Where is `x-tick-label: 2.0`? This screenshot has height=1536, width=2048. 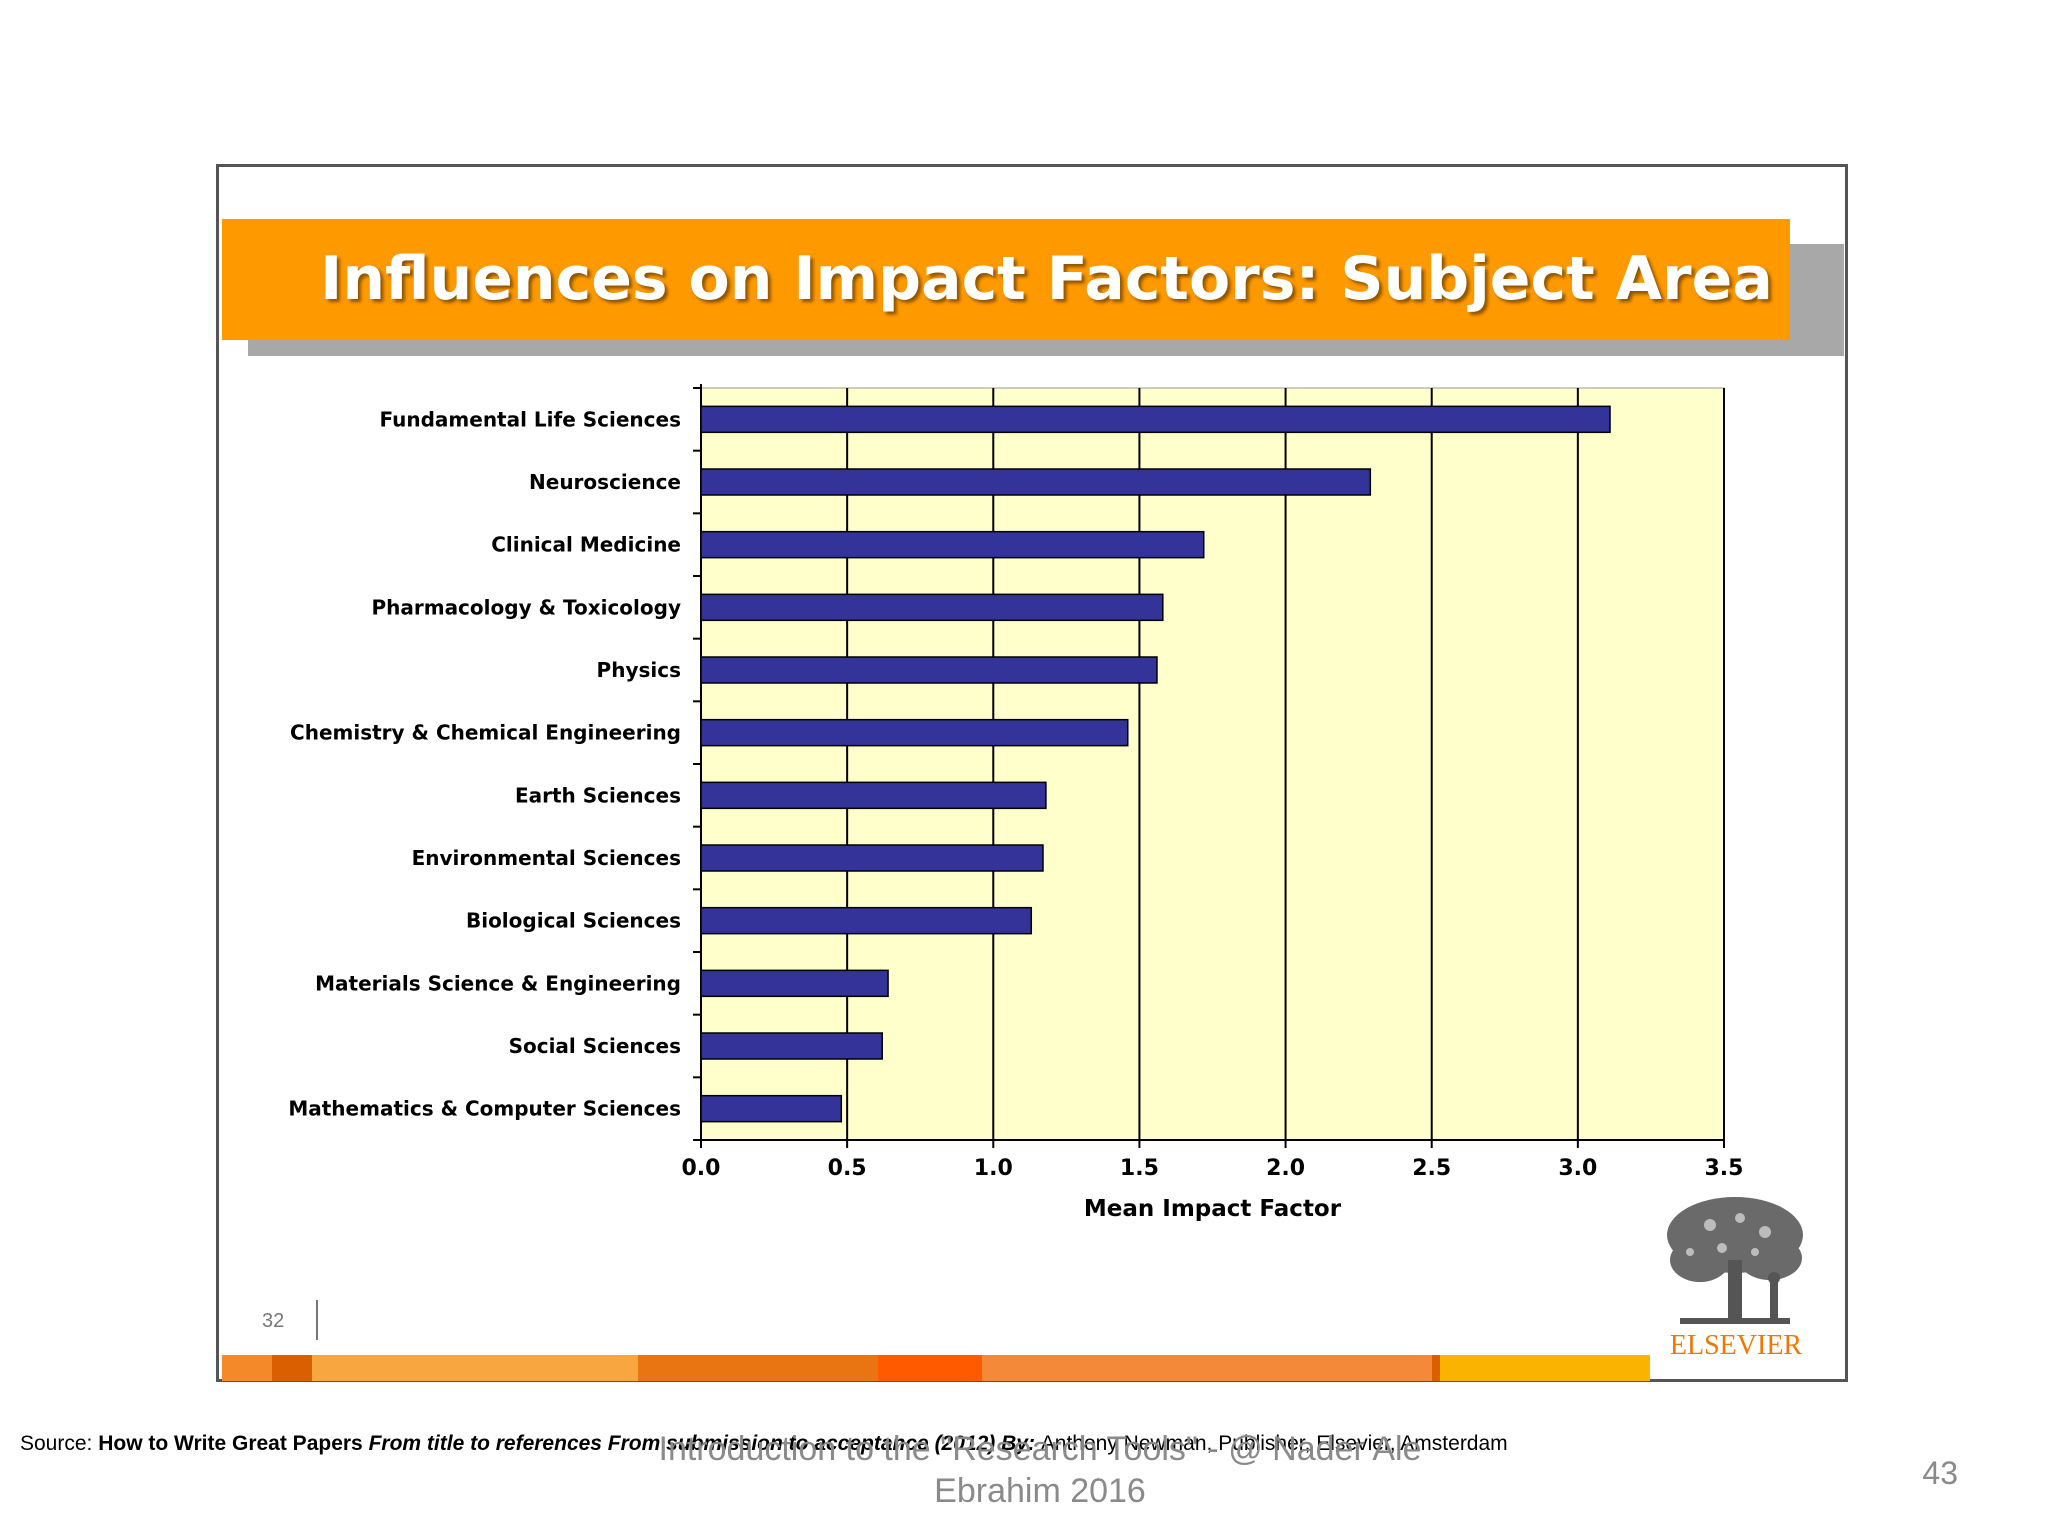 x-tick-label: 2.0 is located at coordinates (1285, 1168).